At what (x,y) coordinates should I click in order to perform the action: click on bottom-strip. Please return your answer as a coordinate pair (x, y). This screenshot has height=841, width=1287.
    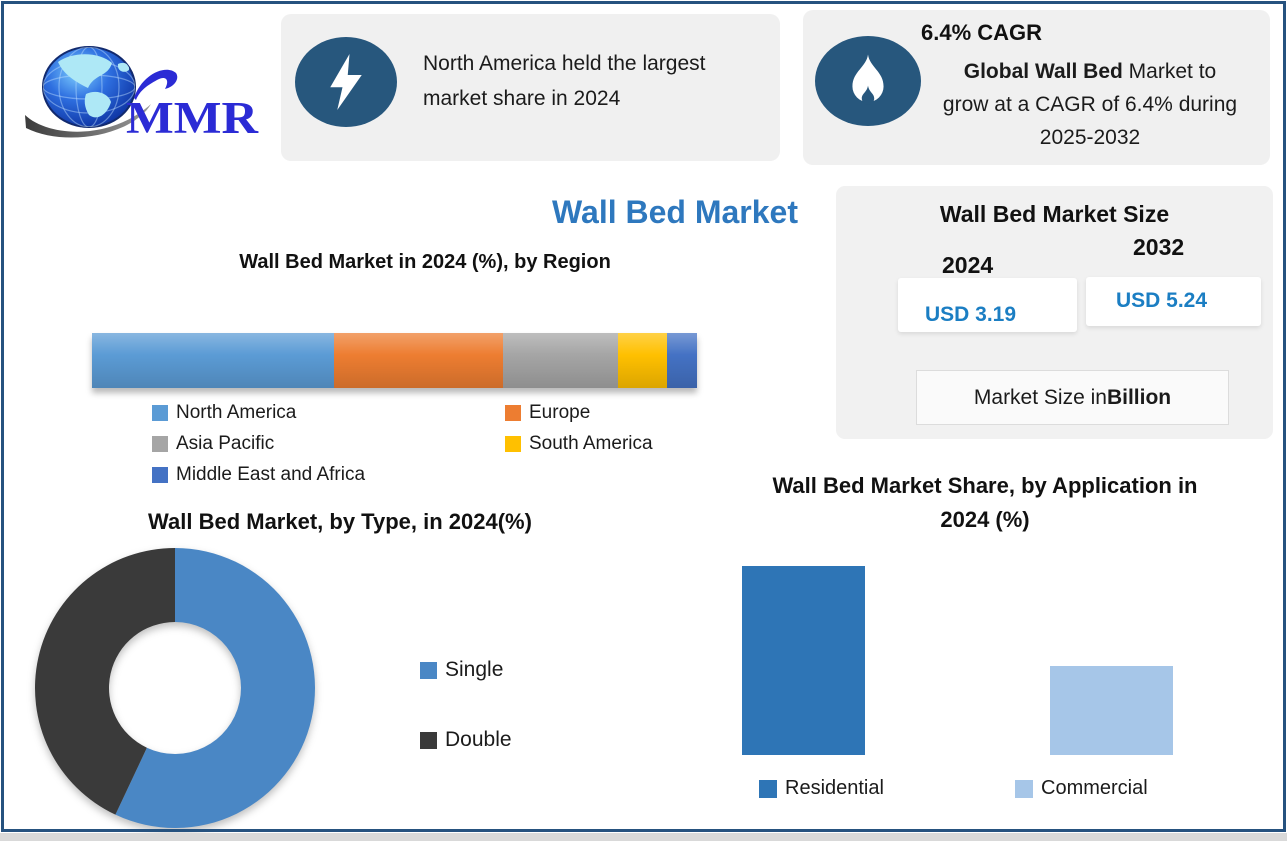
    Looking at the image, I should click on (643, 837).